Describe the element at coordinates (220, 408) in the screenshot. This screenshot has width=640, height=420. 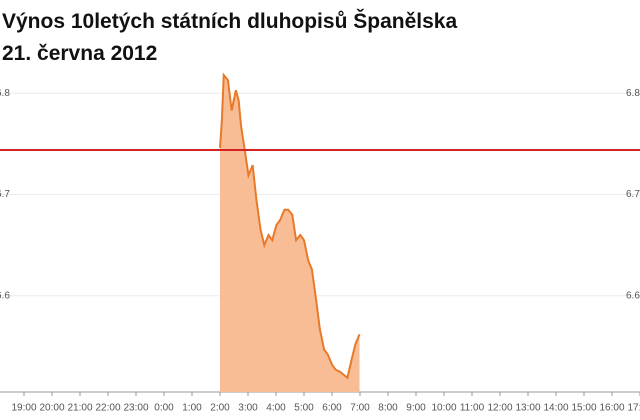
I see `x-tick-label: 2:00` at that location.